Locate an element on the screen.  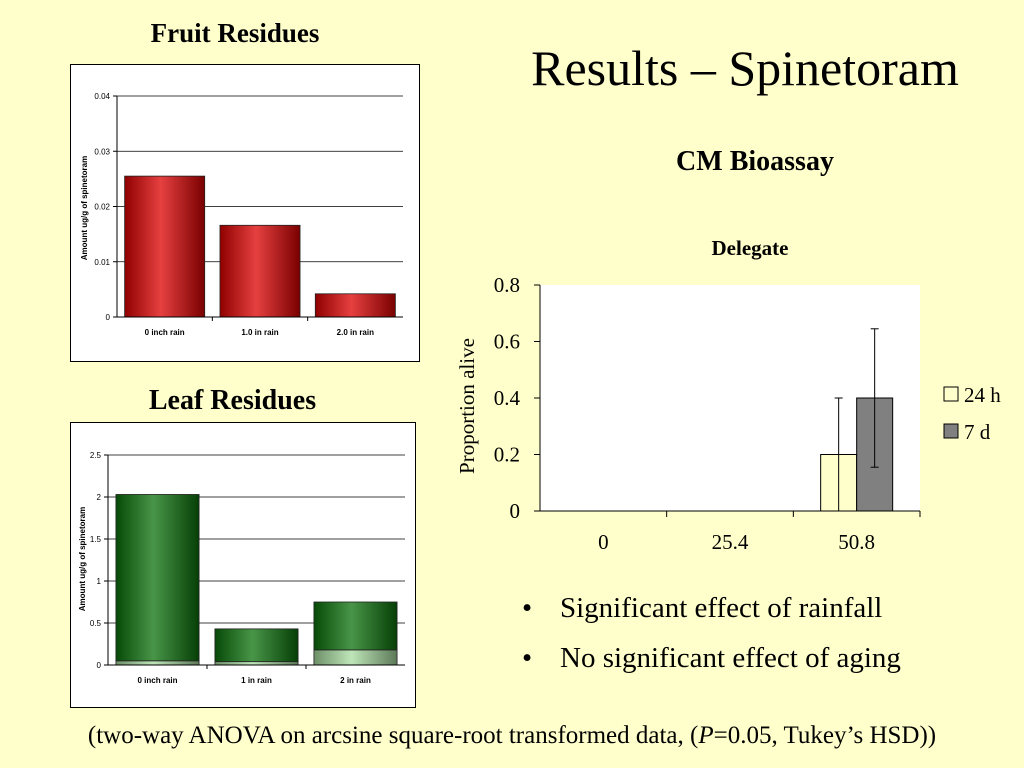
footnote-text-end: =0.05, Tukey’s HSD)) is located at coordinates (825, 735).